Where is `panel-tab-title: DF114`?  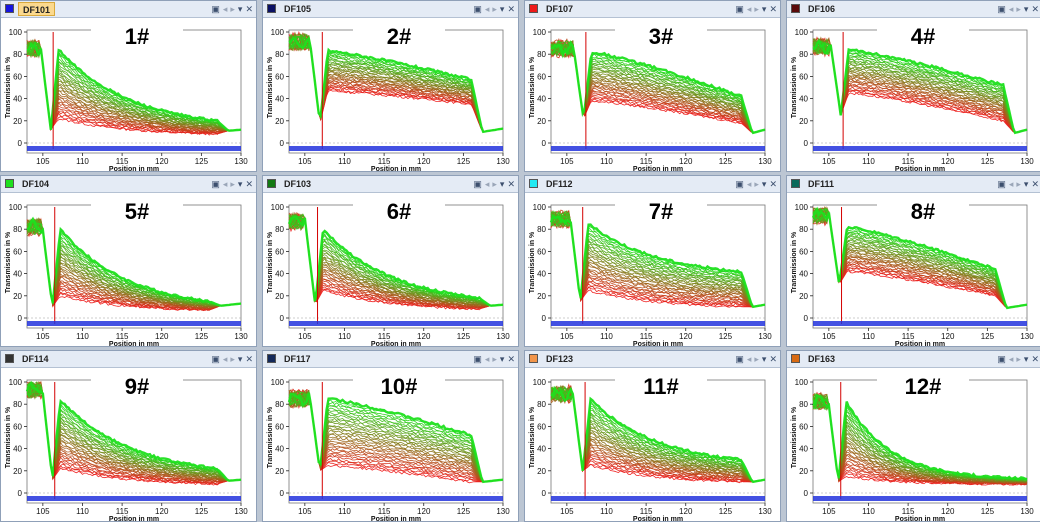 panel-tab-title: DF114 is located at coordinates (35, 359).